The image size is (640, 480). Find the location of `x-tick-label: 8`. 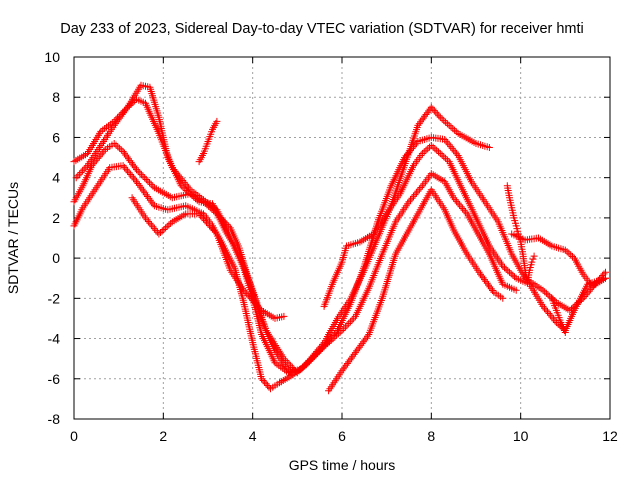

x-tick-label: 8 is located at coordinates (431, 436).